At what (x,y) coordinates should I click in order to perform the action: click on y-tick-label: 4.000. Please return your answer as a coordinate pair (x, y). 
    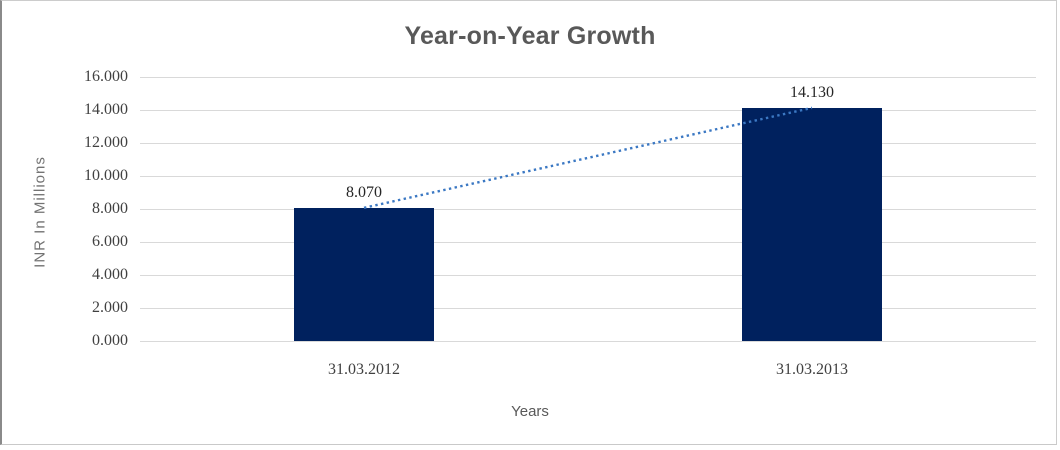
    Looking at the image, I should click on (110, 274).